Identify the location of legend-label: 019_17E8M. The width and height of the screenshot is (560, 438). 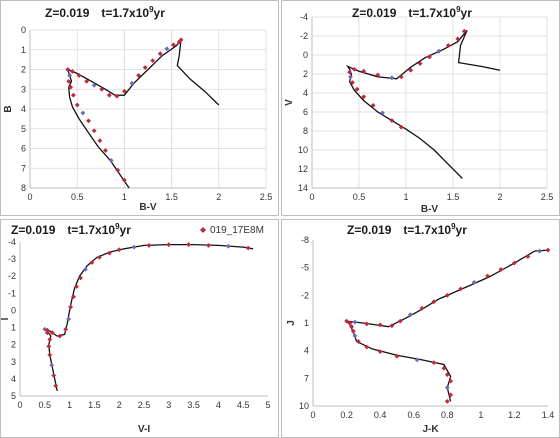
(237, 230).